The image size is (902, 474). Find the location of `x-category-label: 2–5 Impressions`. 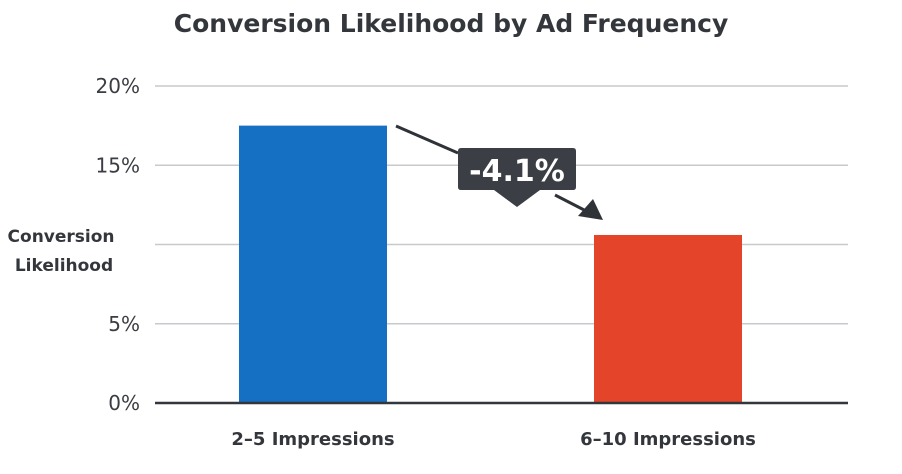

x-category-label: 2–5 Impressions is located at coordinates (312, 439).